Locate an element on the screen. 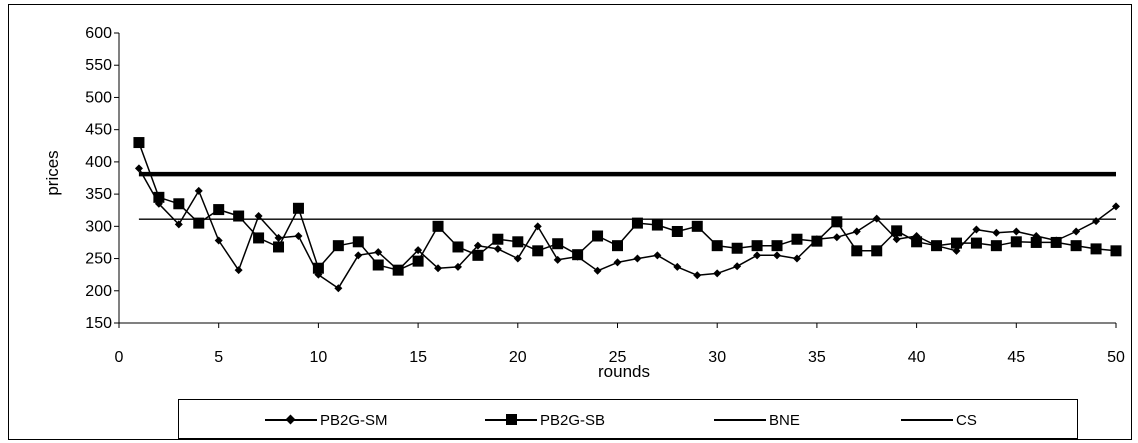 This screenshot has height=443, width=1138. y-axis-title: prices is located at coordinates (52, 172).